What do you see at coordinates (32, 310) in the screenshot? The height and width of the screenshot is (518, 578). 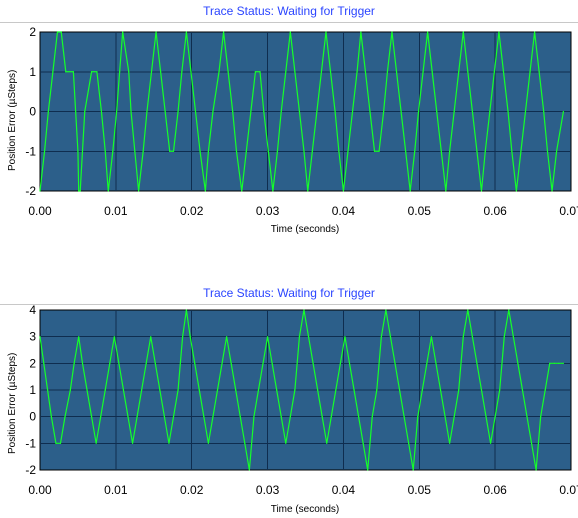 I see `y-tick-label: 4` at bounding box center [32, 310].